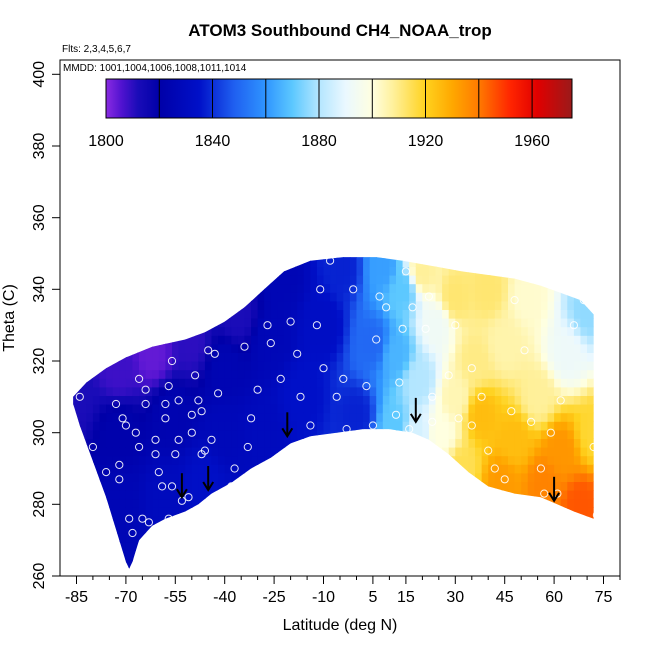  What do you see at coordinates (39, 576) in the screenshot?
I see `y-tick-label: 260` at bounding box center [39, 576].